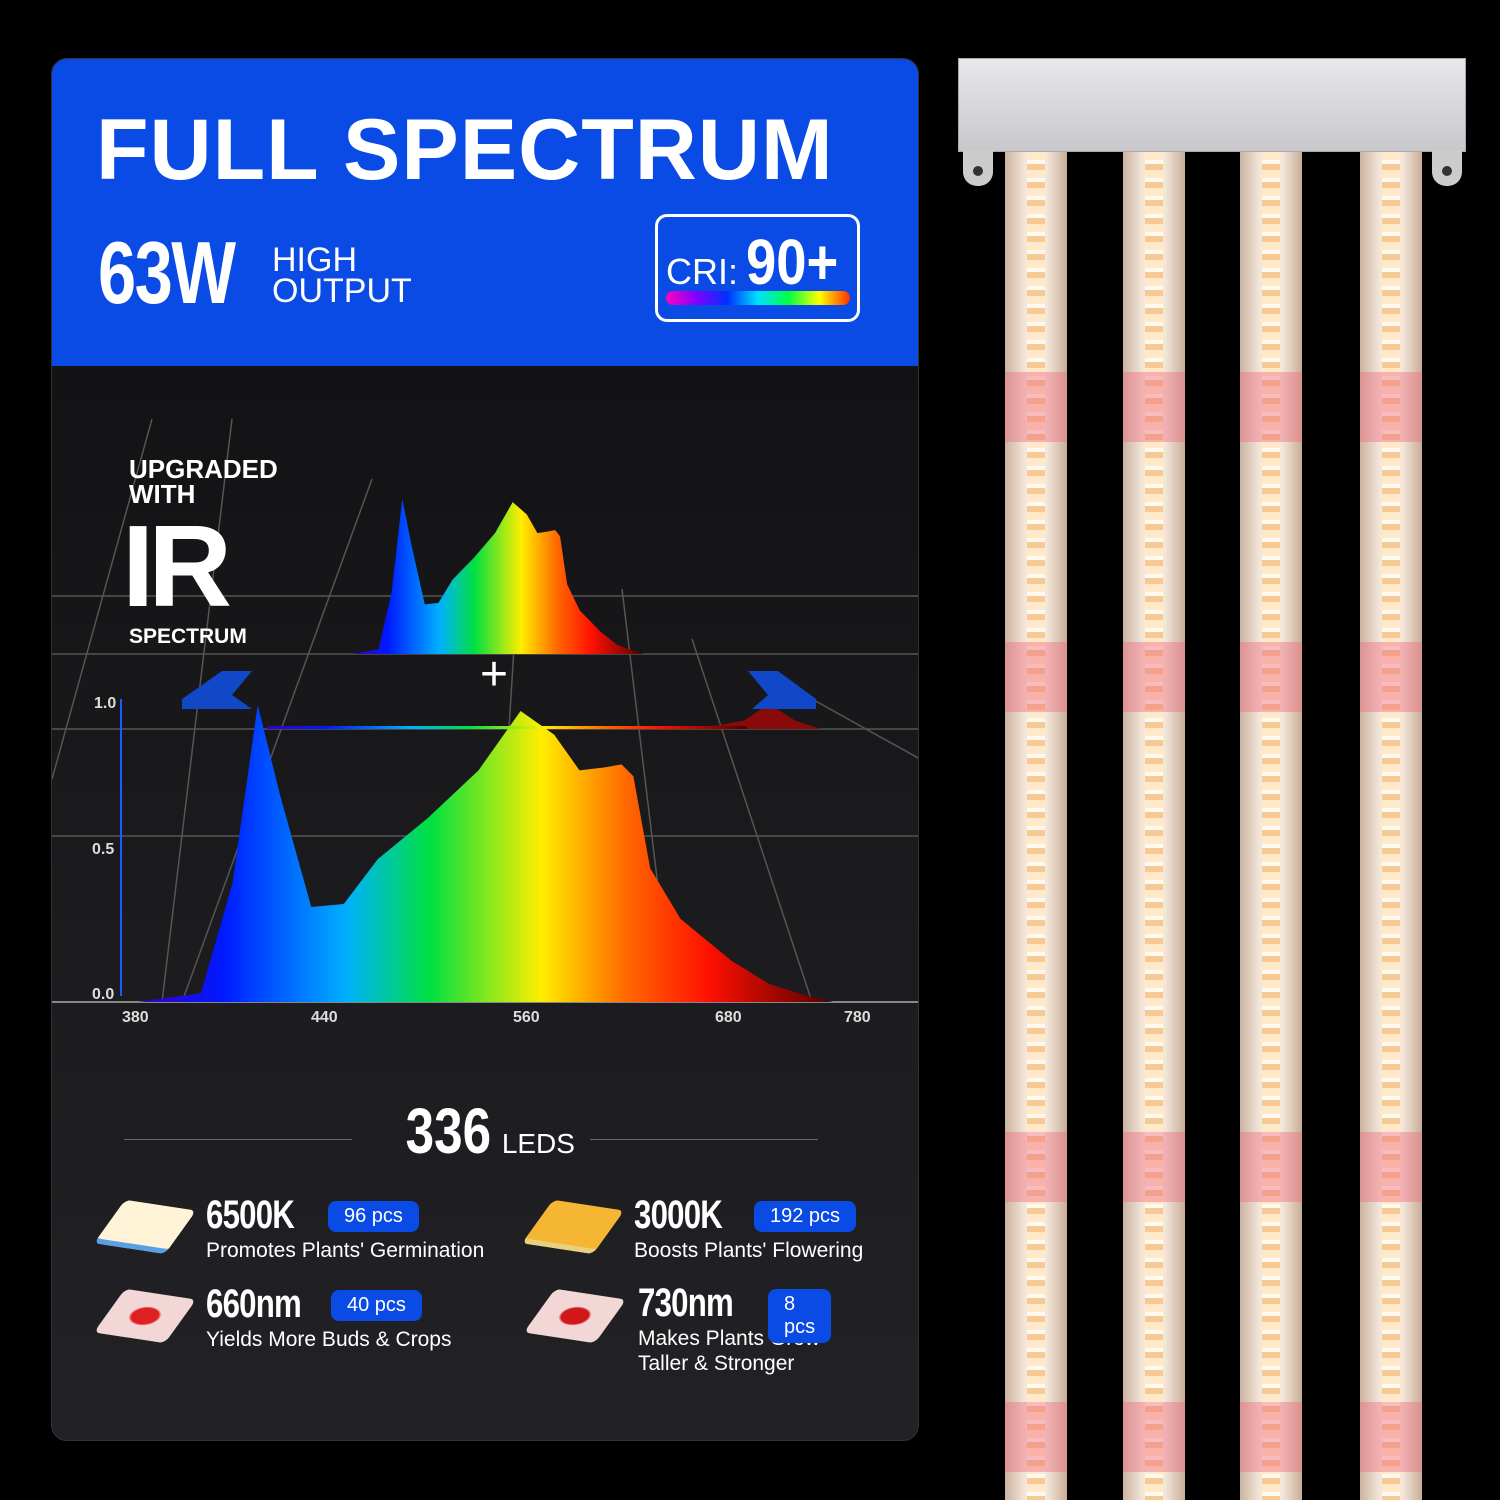 The image size is (1500, 1500). I want to click on led-item-3000k: 3000K 192 pcs Boosts Plants' Flowering, so click(748, 1228).